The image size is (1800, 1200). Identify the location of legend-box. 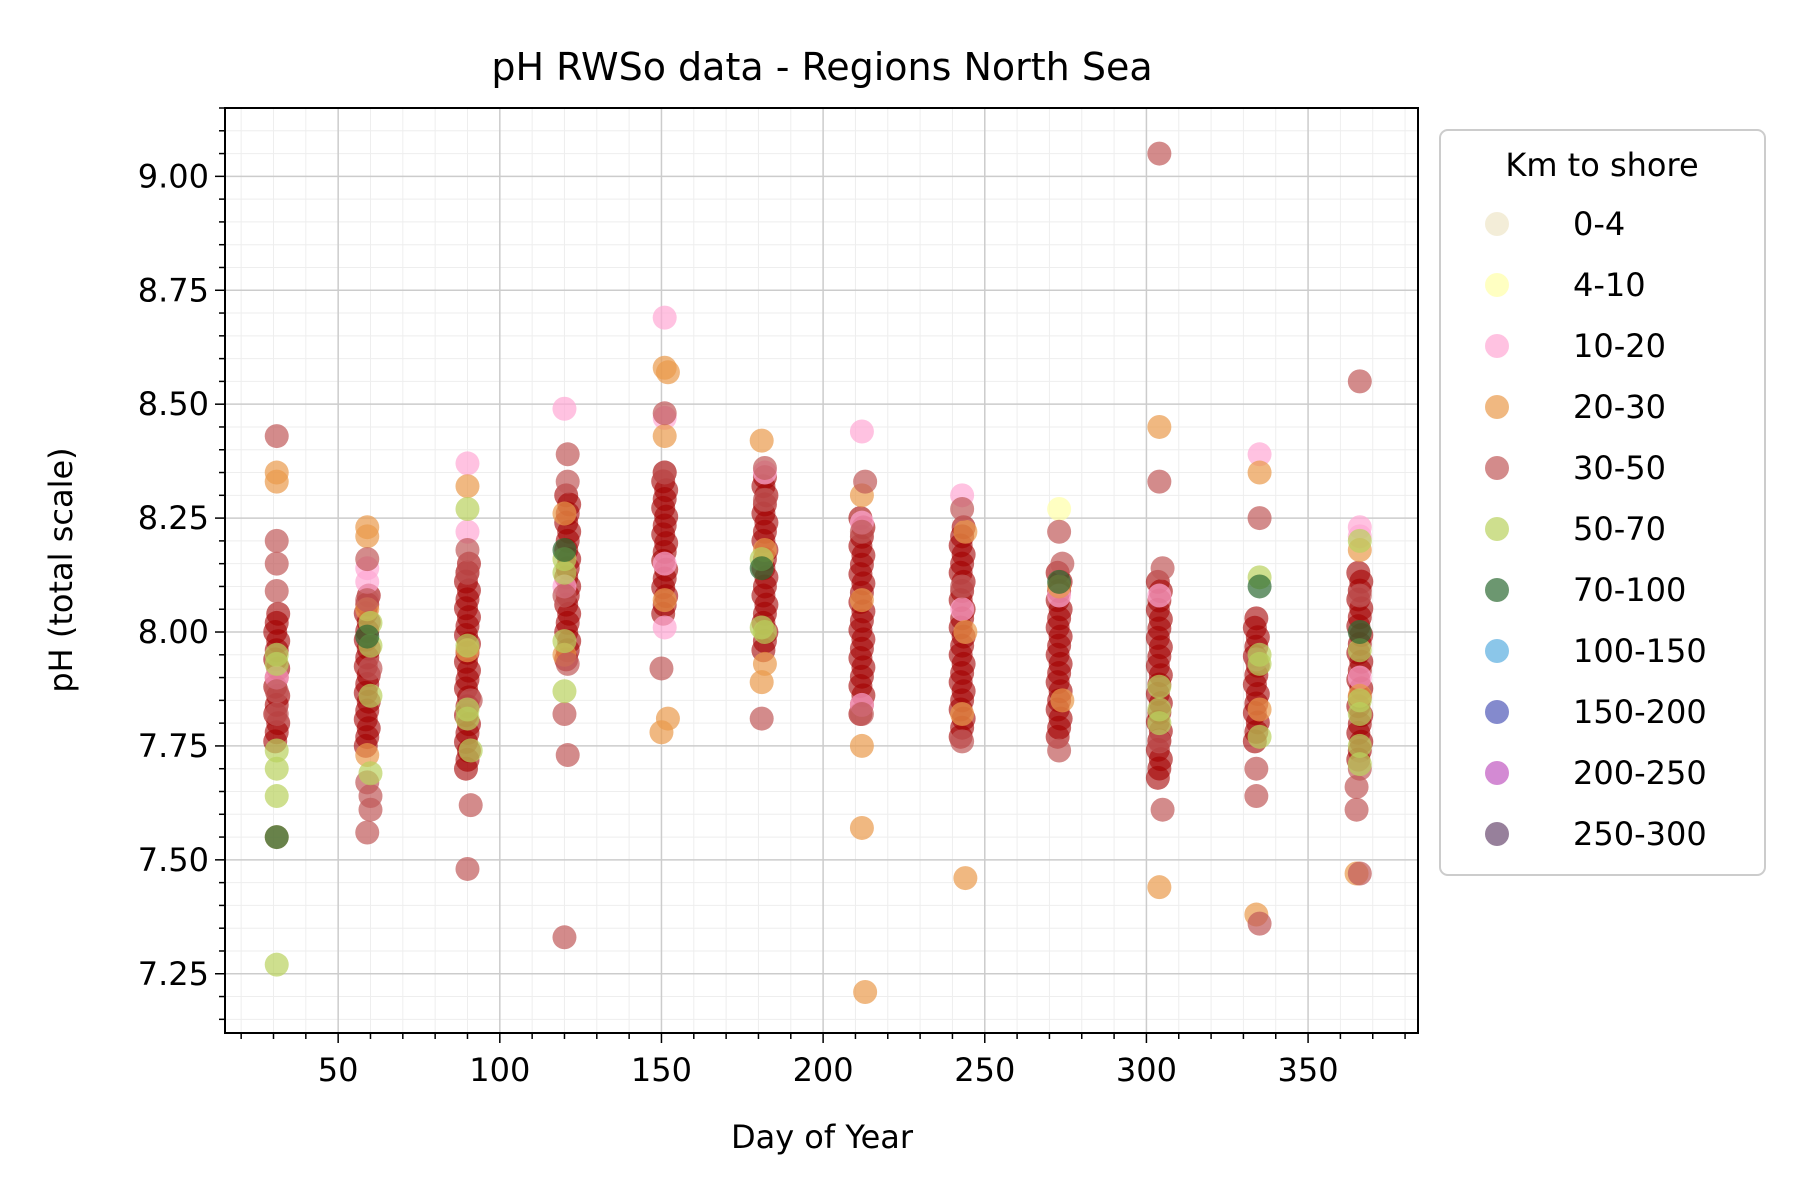
(1602, 502).